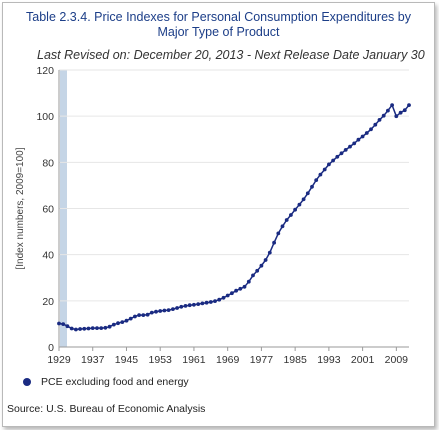 The image size is (439, 430). I want to click on x-tick-label: 1993, so click(329, 360).